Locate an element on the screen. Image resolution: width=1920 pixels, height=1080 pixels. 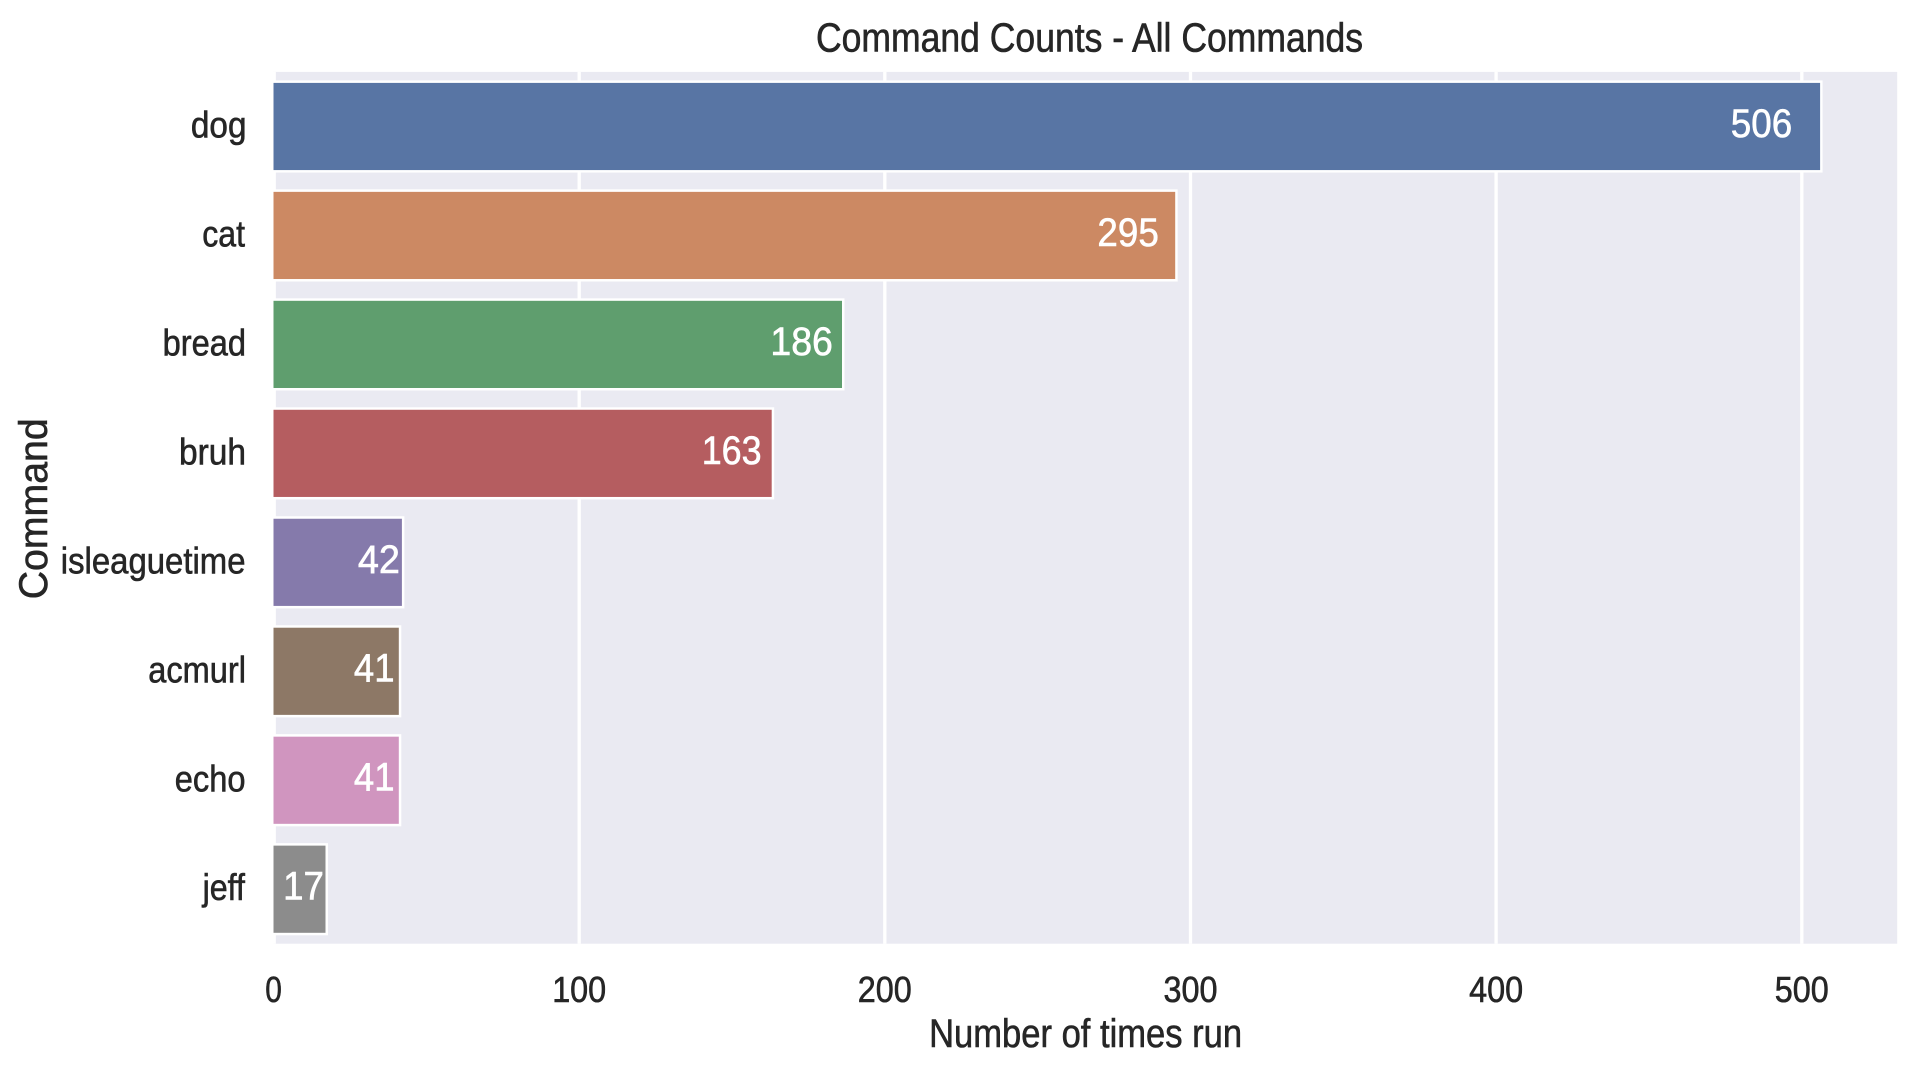
svg-text: 17 is located at coordinates (303, 887).